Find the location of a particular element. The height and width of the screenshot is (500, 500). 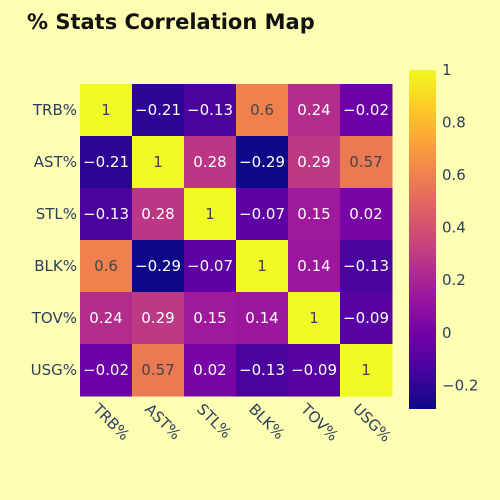

y-tick-label: TOV% is located at coordinates (54, 318).